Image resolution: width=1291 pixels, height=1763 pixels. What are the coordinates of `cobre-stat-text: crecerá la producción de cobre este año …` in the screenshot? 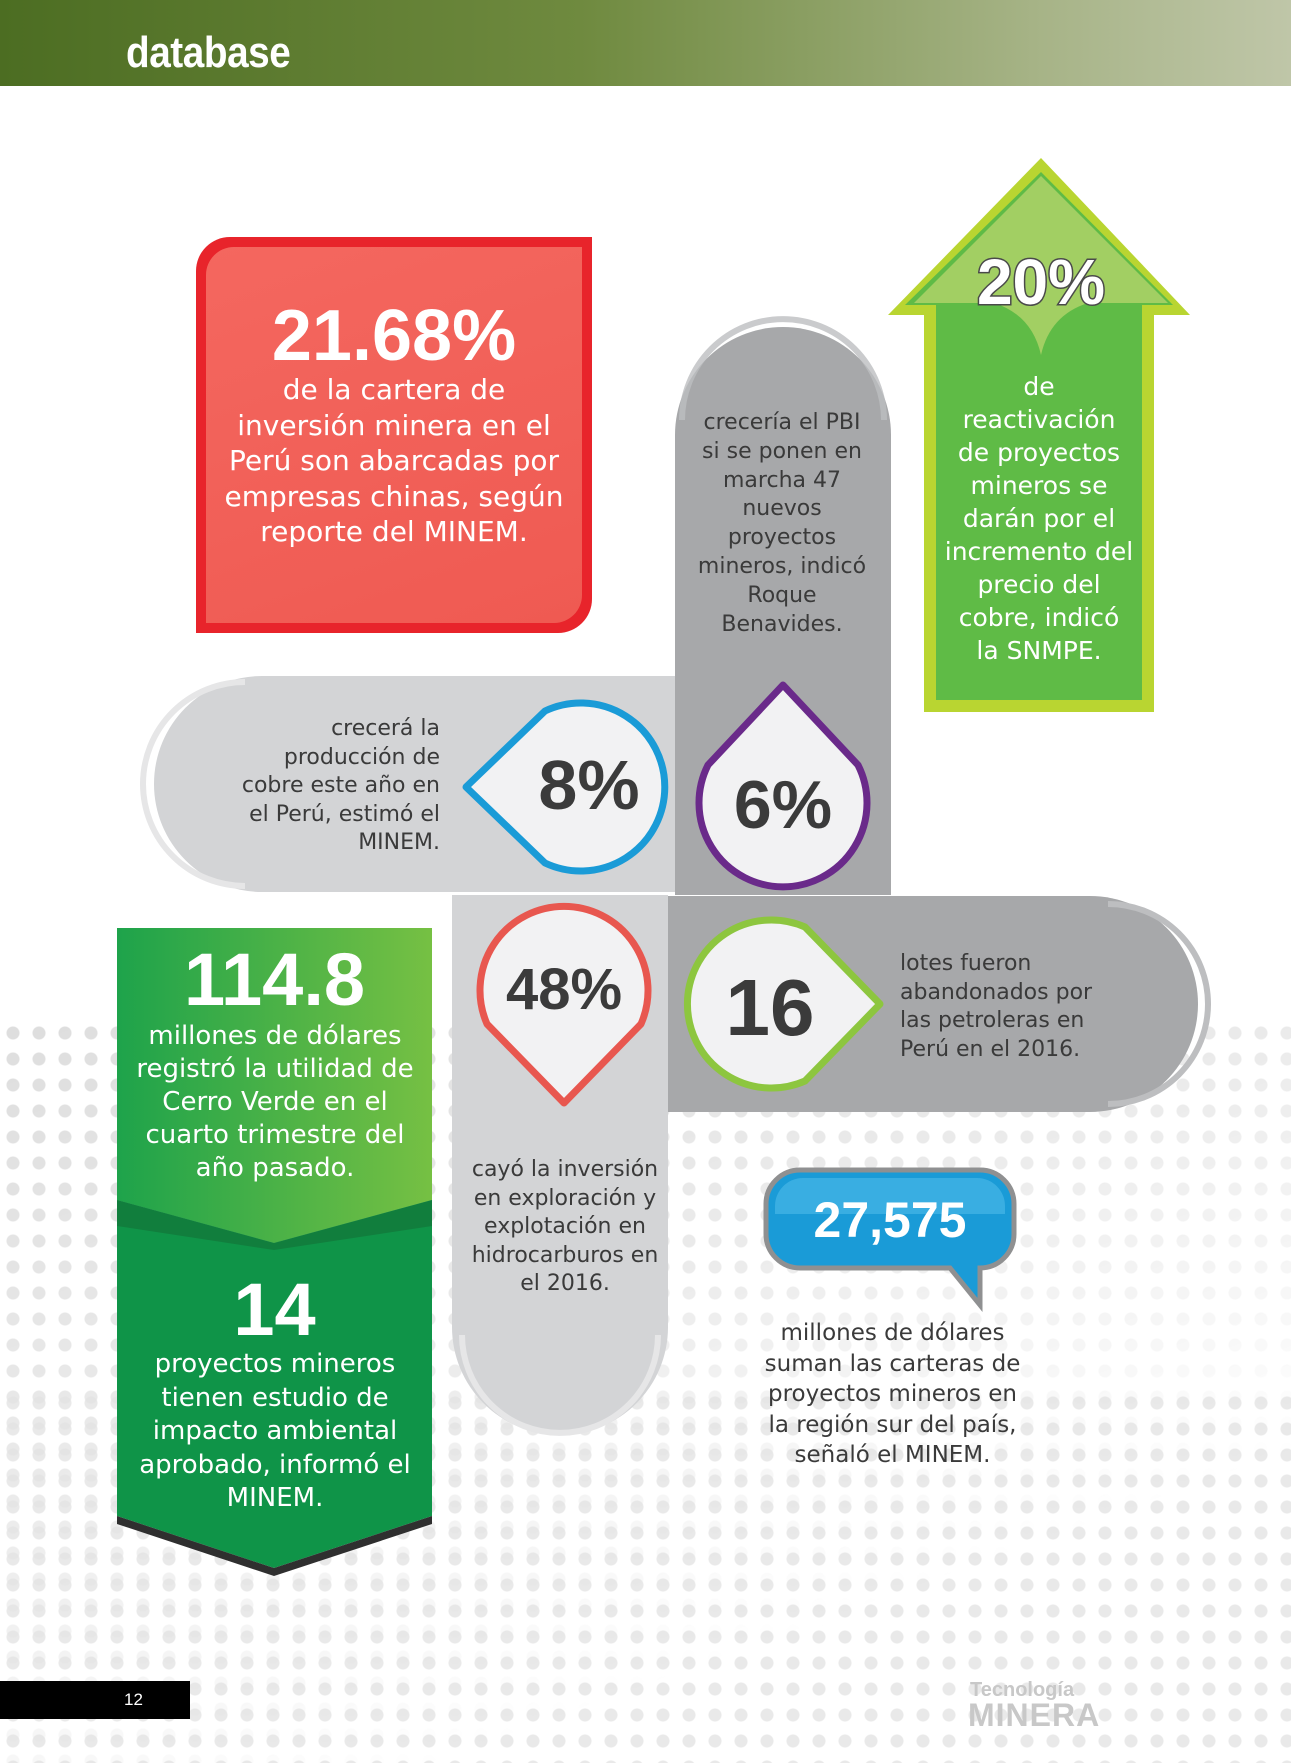 It's located at (340, 786).